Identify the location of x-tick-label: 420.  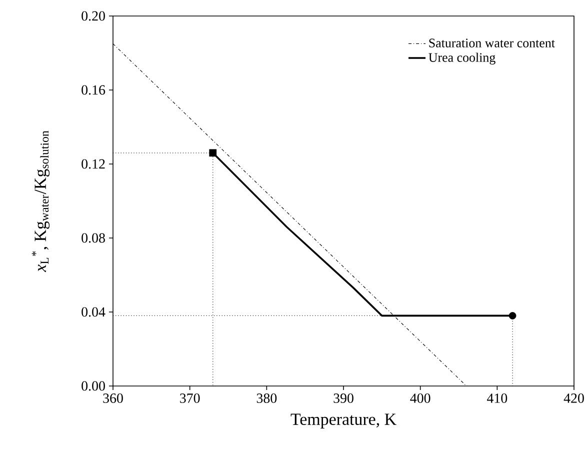
(574, 398).